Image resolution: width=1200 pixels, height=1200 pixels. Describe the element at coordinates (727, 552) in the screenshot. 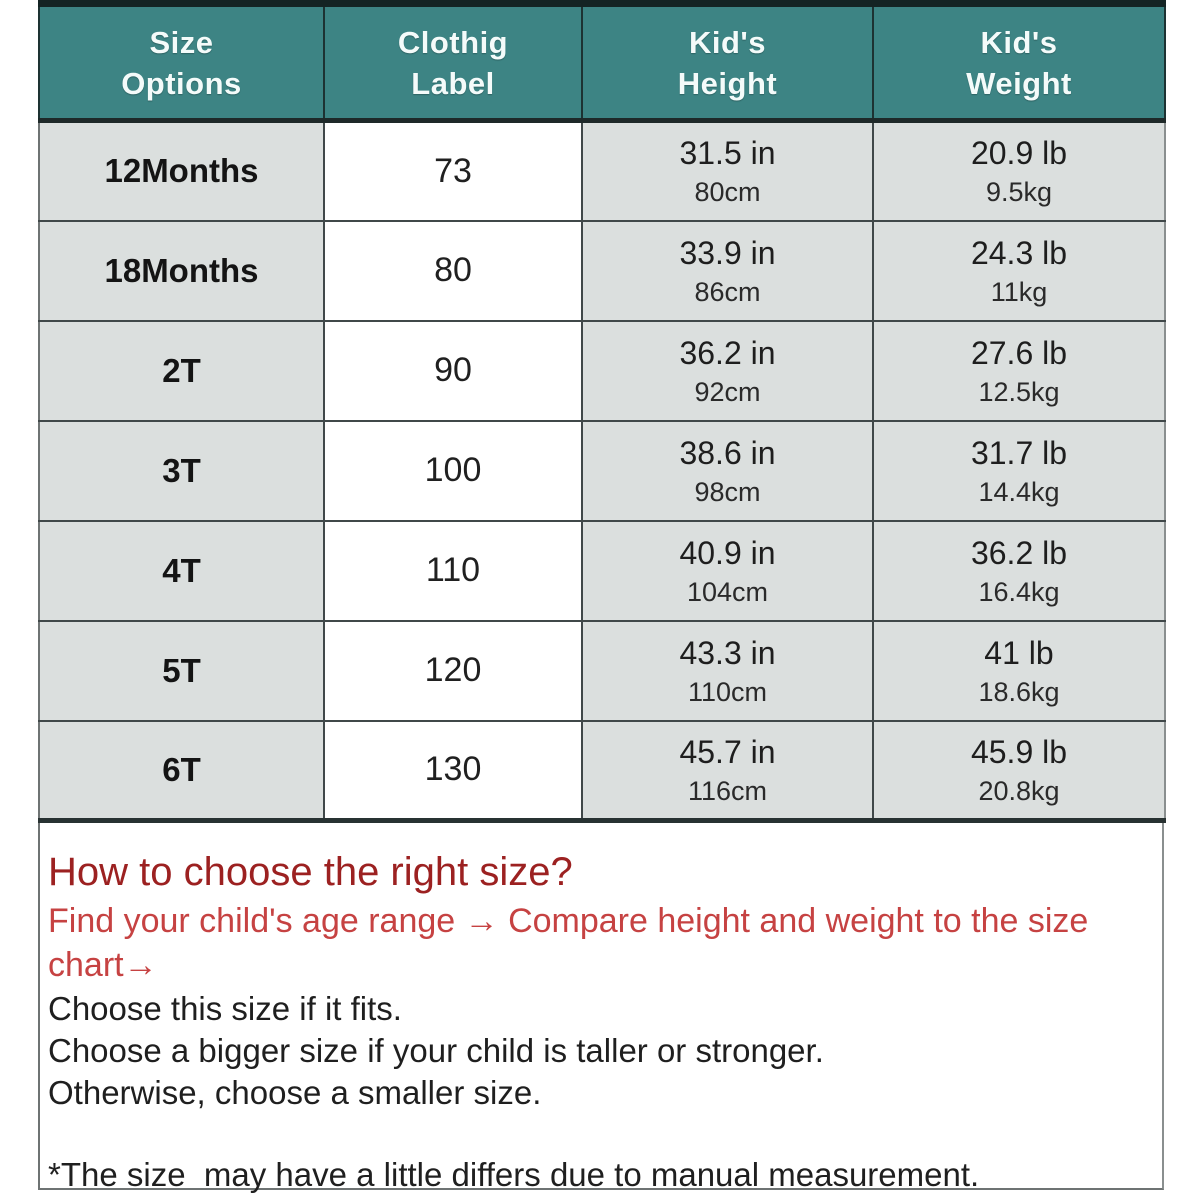

I see `height-in: 40.9 in` at that location.